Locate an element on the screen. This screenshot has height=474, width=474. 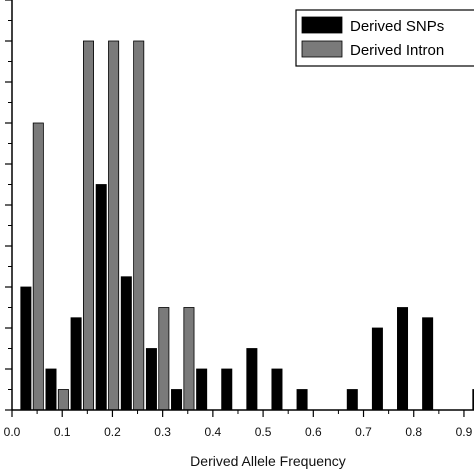
legend-label: Derived Intron is located at coordinates (397, 50).